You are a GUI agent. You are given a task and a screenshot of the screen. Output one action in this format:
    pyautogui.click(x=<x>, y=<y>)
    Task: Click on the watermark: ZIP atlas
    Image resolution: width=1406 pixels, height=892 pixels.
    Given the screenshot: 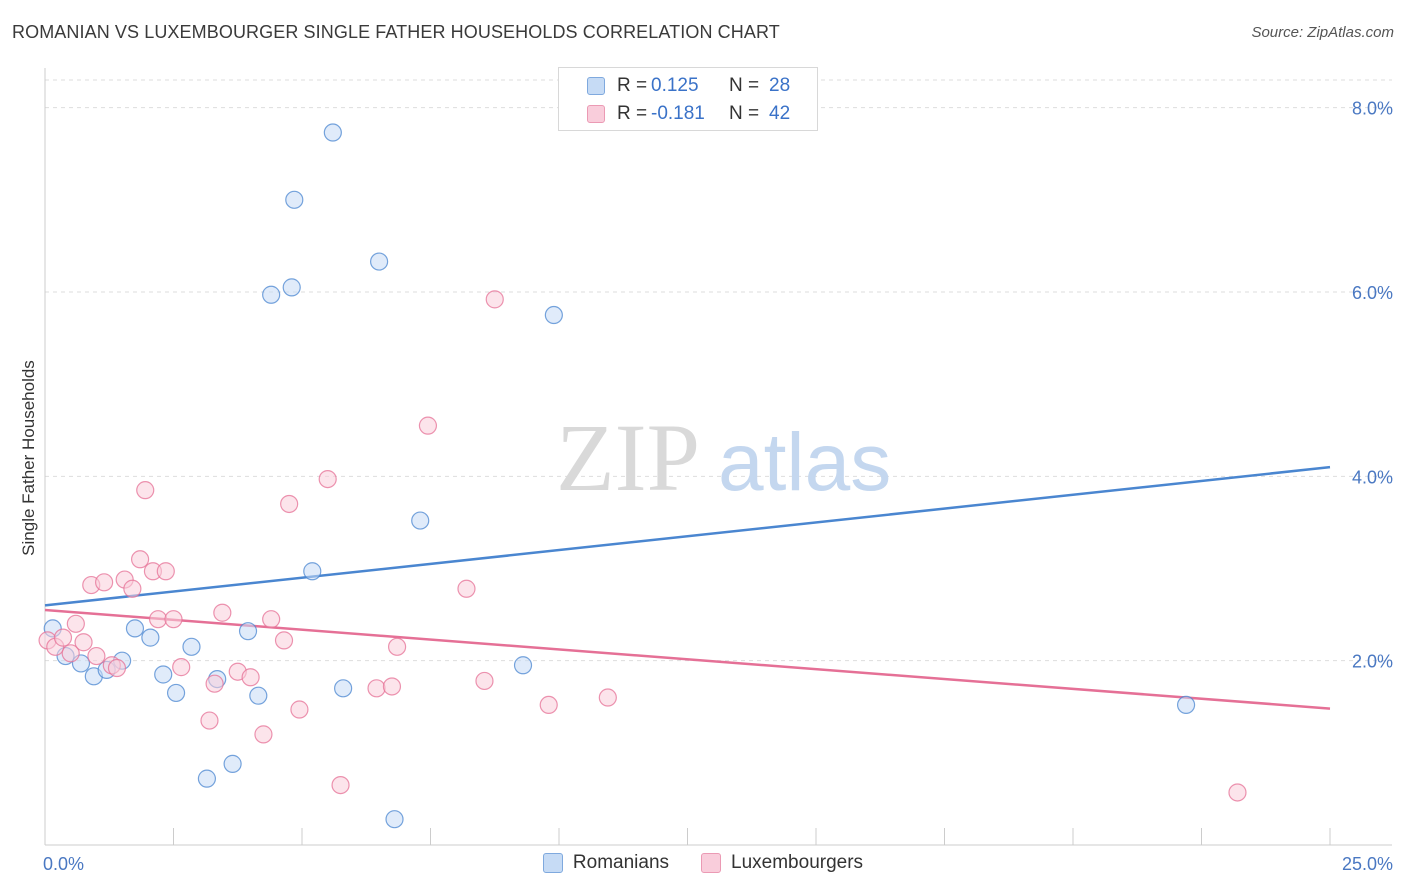 What is the action you would take?
    pyautogui.click(x=723, y=457)
    